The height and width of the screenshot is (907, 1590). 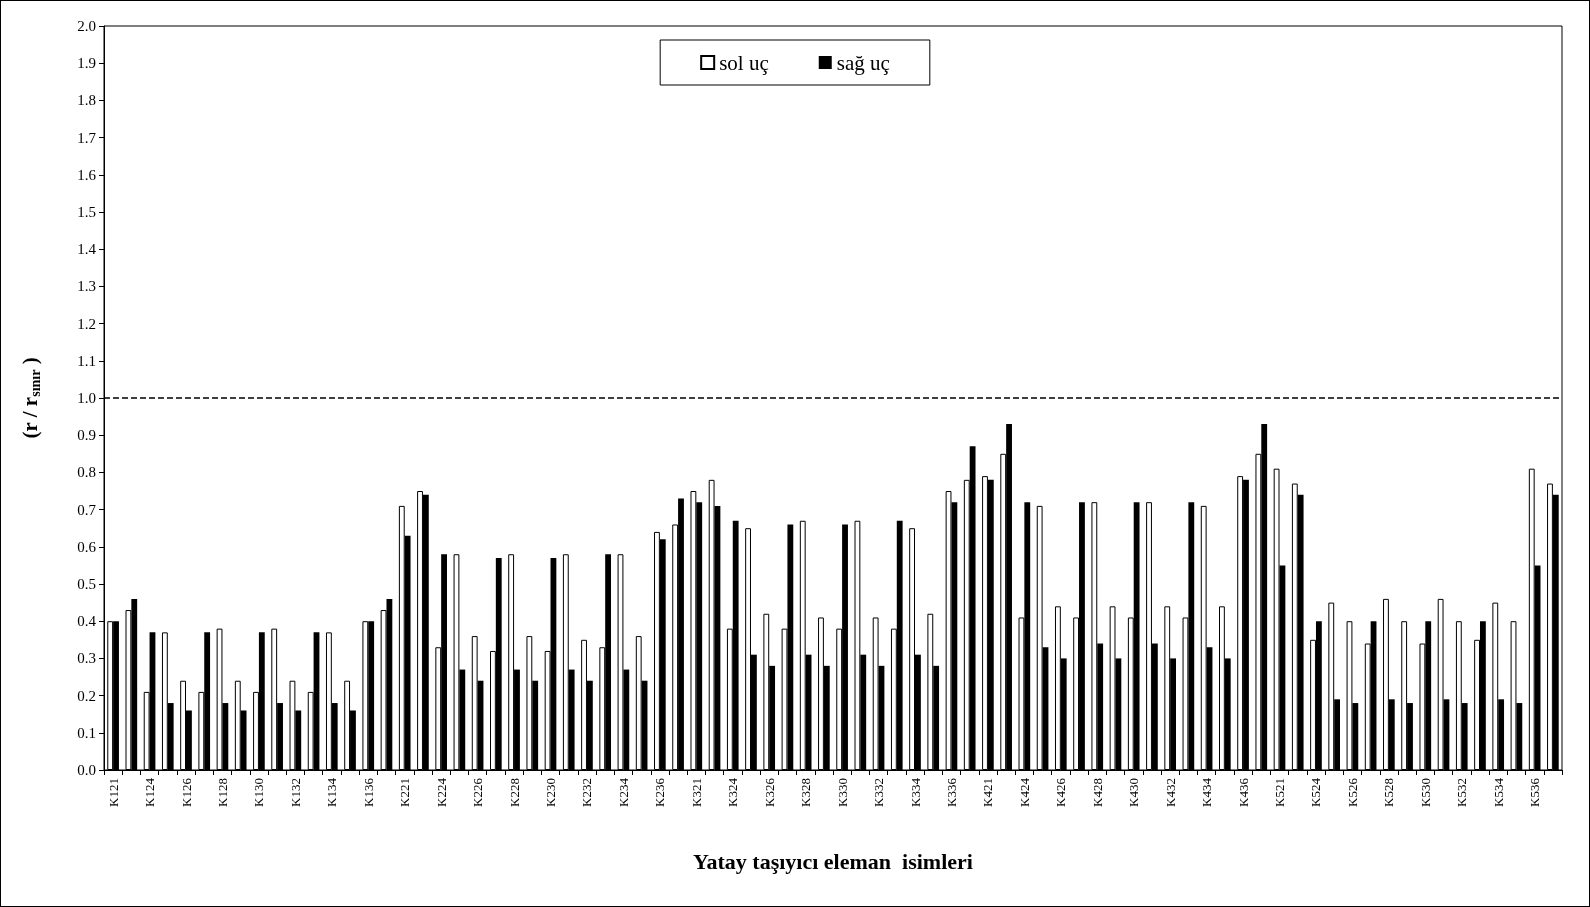 What do you see at coordinates (86, 472) in the screenshot?
I see `y-tick-label: 0.8` at bounding box center [86, 472].